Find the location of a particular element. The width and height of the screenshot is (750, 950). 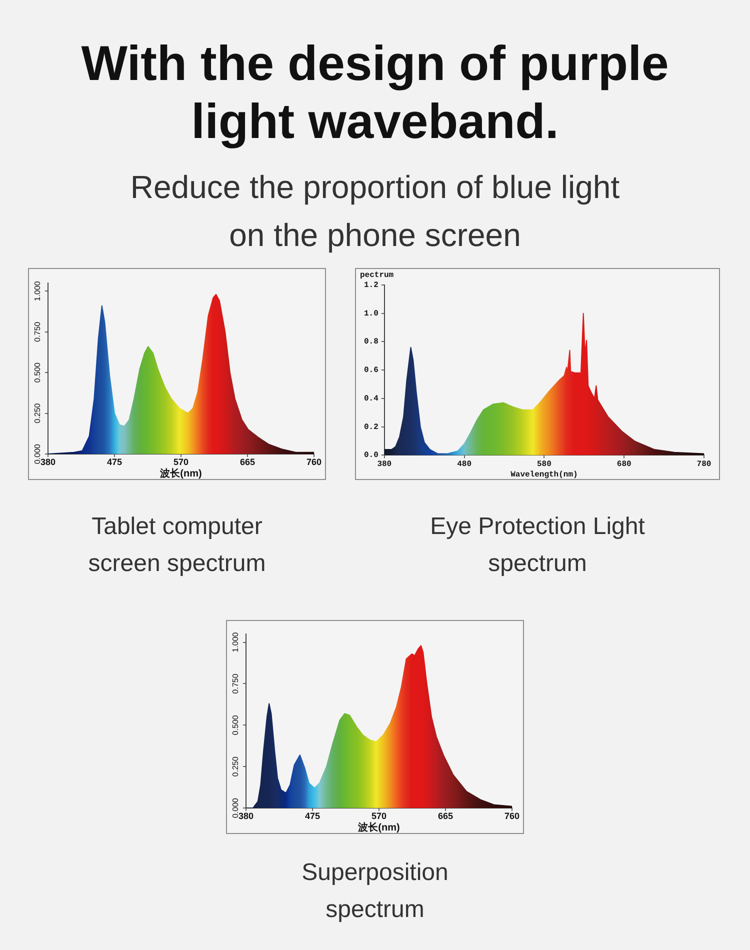

y-tick-label: 0.0 is located at coordinates (371, 455).